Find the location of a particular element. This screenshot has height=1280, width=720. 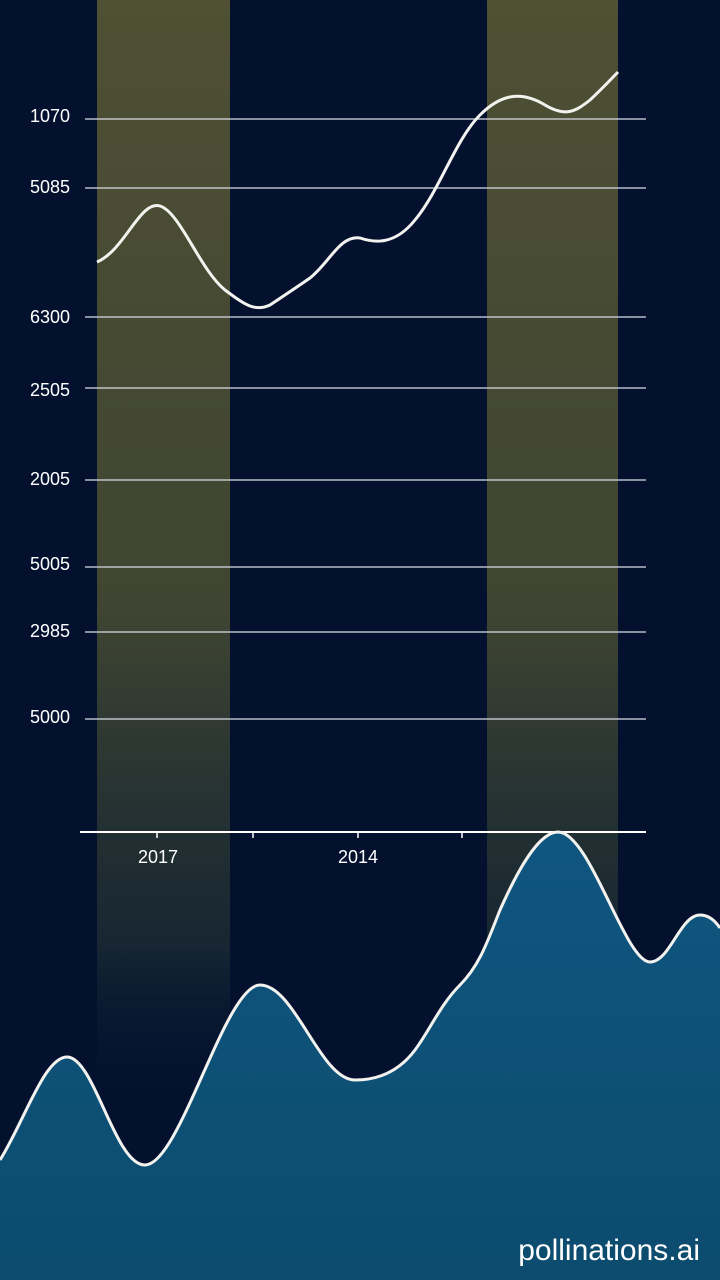

y-tick-label: 5005 is located at coordinates (50, 564).